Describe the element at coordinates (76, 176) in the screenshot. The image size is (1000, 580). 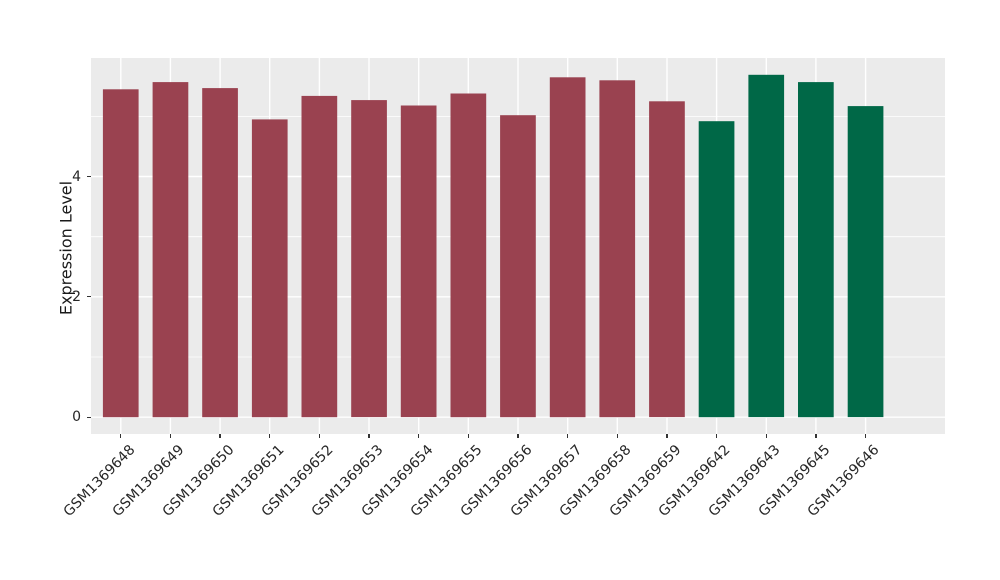
I see `y-axis-tick-label: 4` at that location.